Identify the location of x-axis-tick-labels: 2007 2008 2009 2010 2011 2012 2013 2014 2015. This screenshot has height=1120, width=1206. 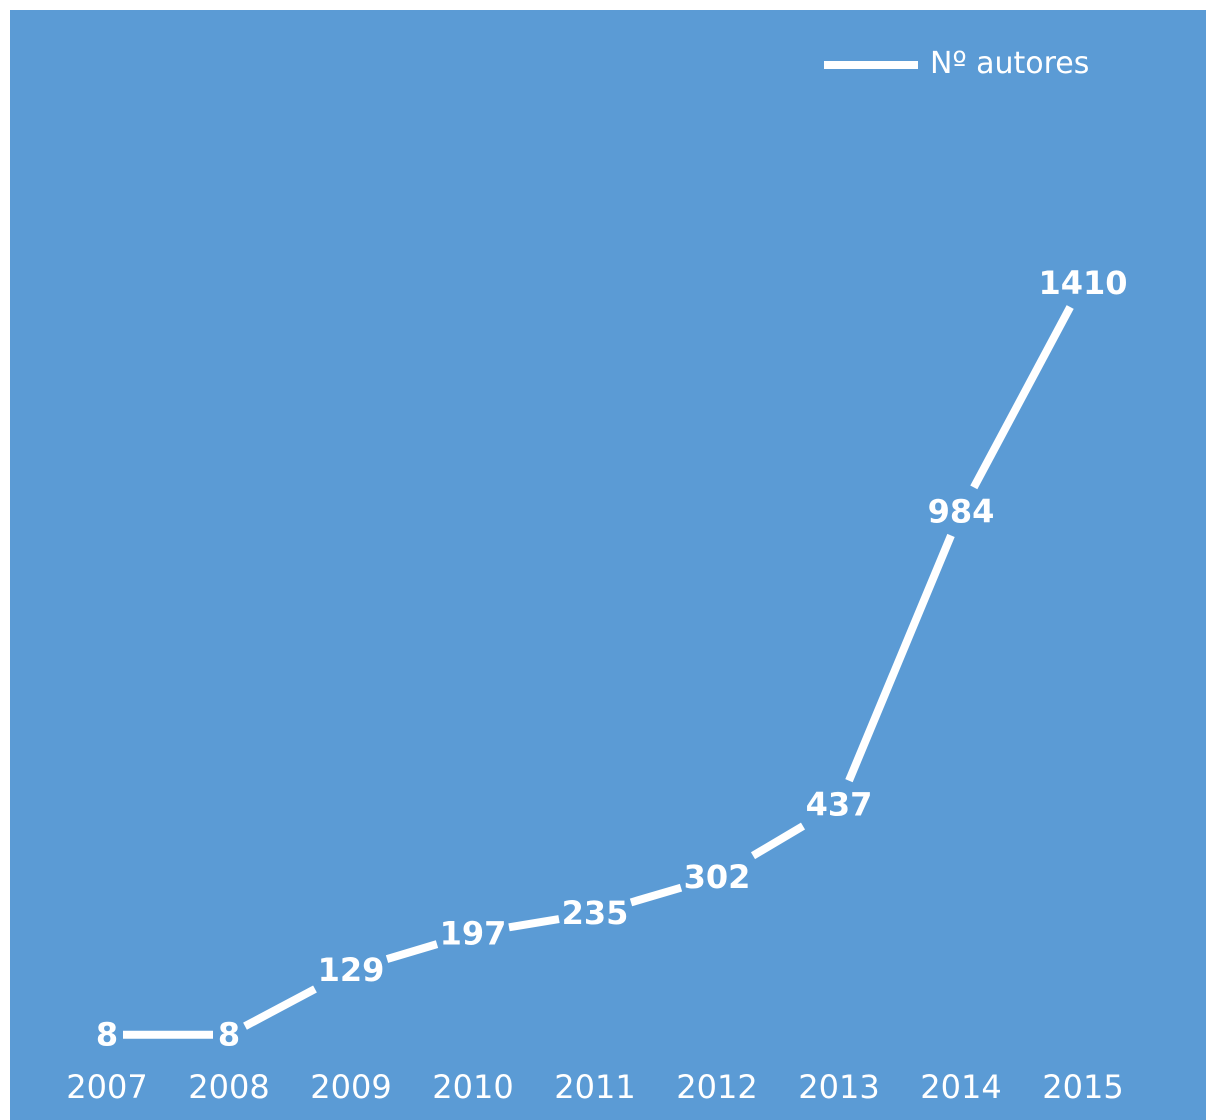
(594, 1087).